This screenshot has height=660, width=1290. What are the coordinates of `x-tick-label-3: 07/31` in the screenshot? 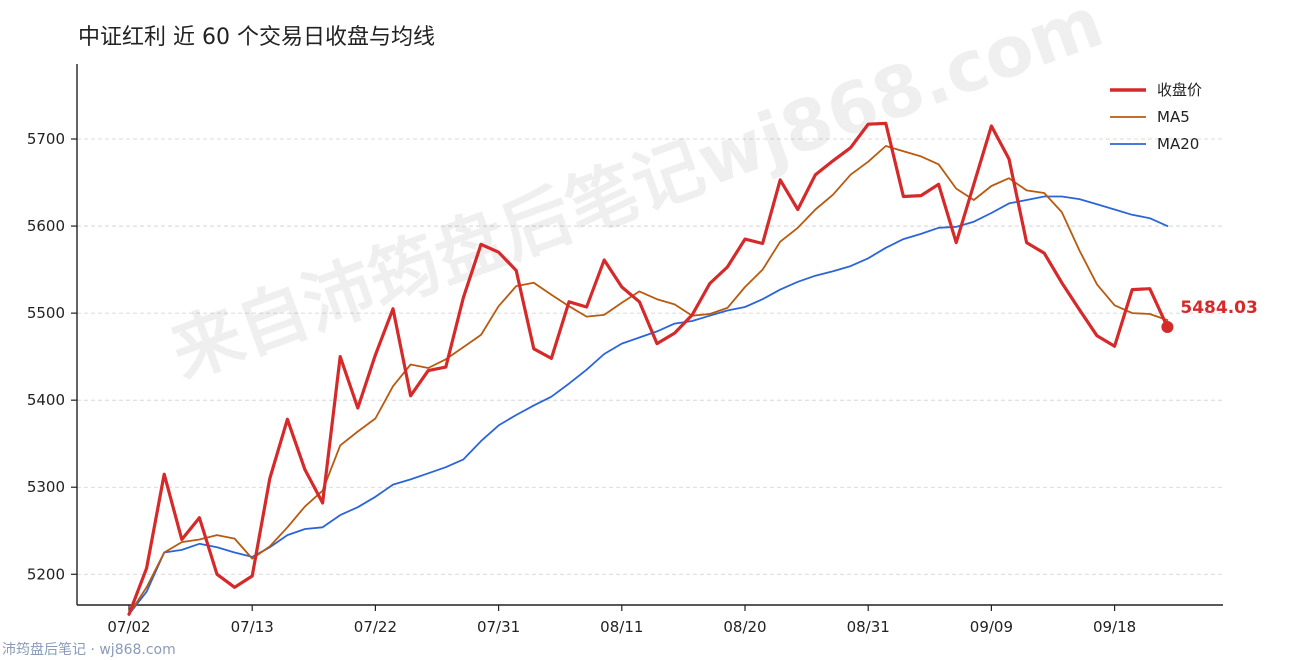 It's located at (498, 627).